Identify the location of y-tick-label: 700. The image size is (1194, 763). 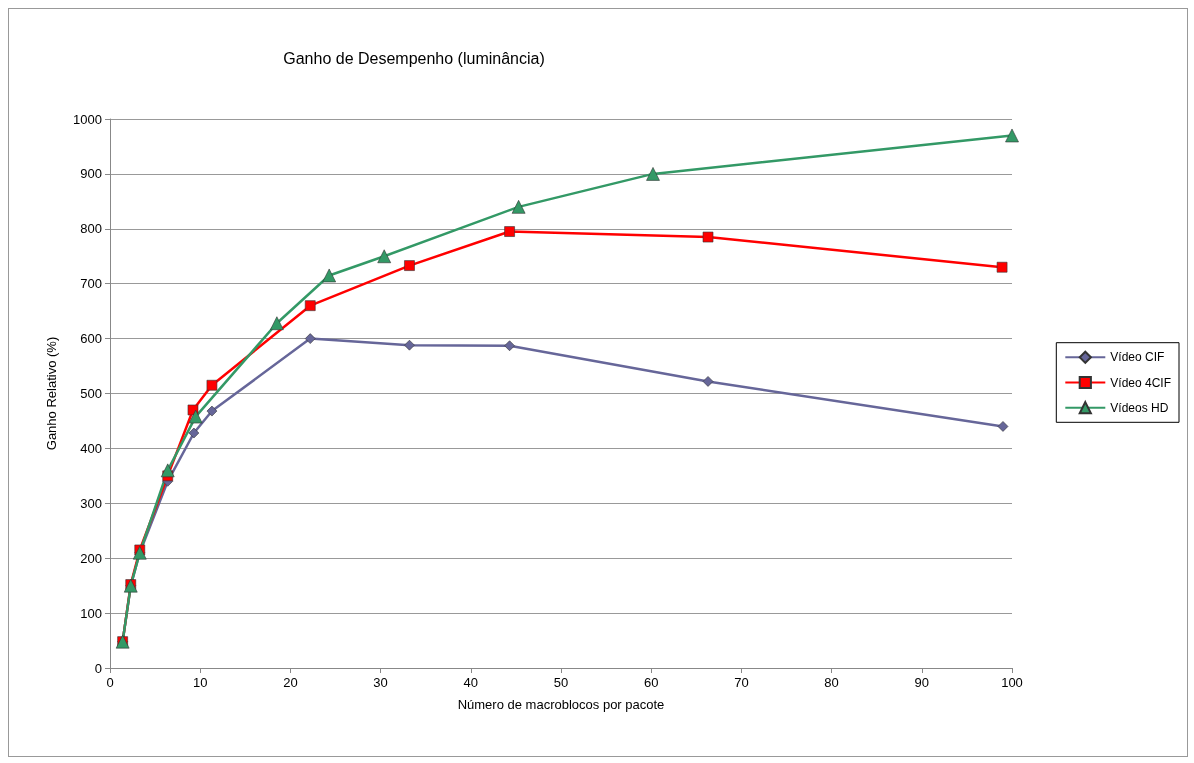
(91, 284).